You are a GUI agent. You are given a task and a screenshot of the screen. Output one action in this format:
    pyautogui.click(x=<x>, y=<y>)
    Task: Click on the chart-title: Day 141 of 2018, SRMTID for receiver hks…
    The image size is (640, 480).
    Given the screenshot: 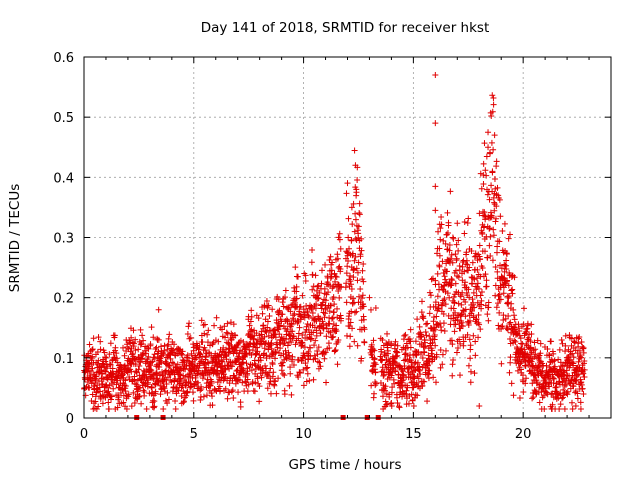 What is the action you would take?
    pyautogui.click(x=345, y=28)
    